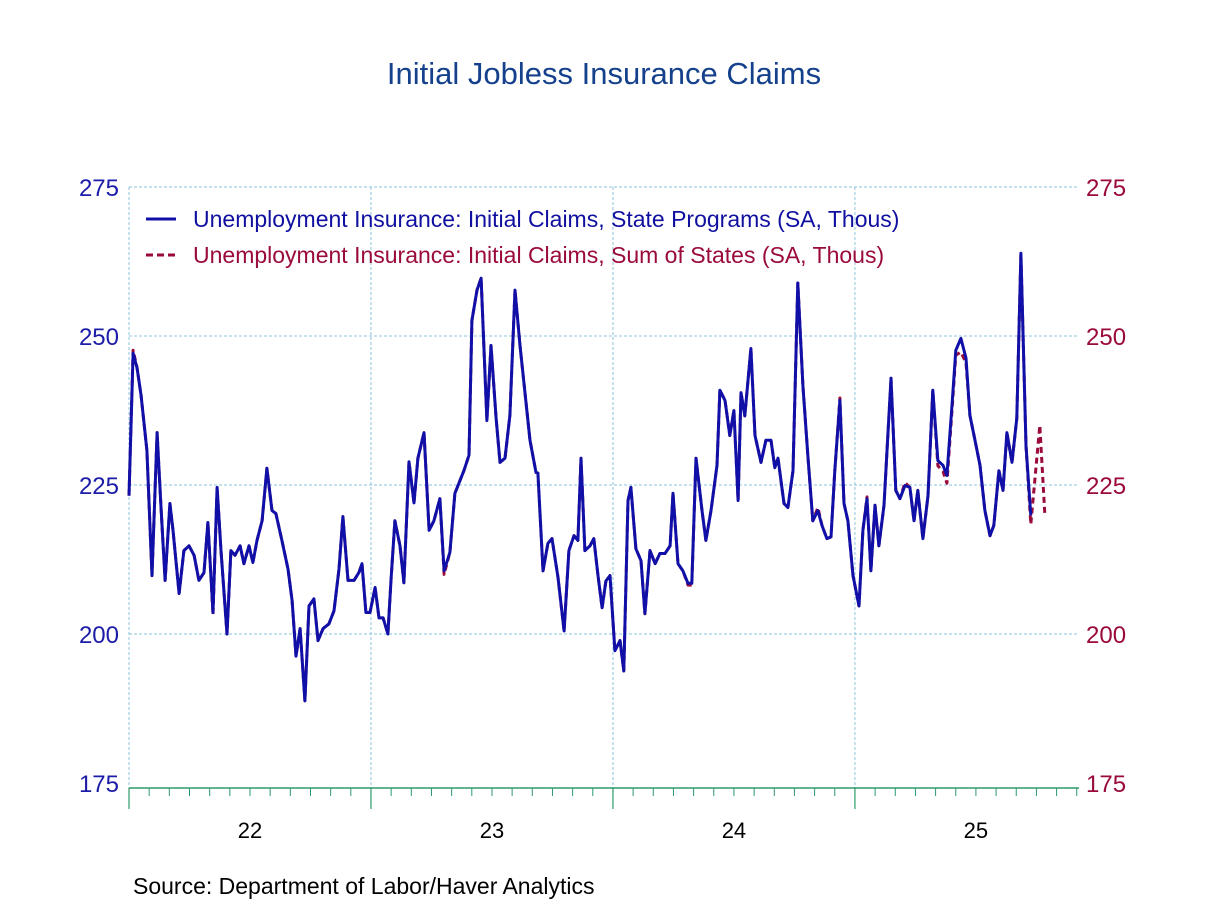 This screenshot has width=1208, height=906. I want to click on y-tick-label-right: 225, so click(1106, 486).